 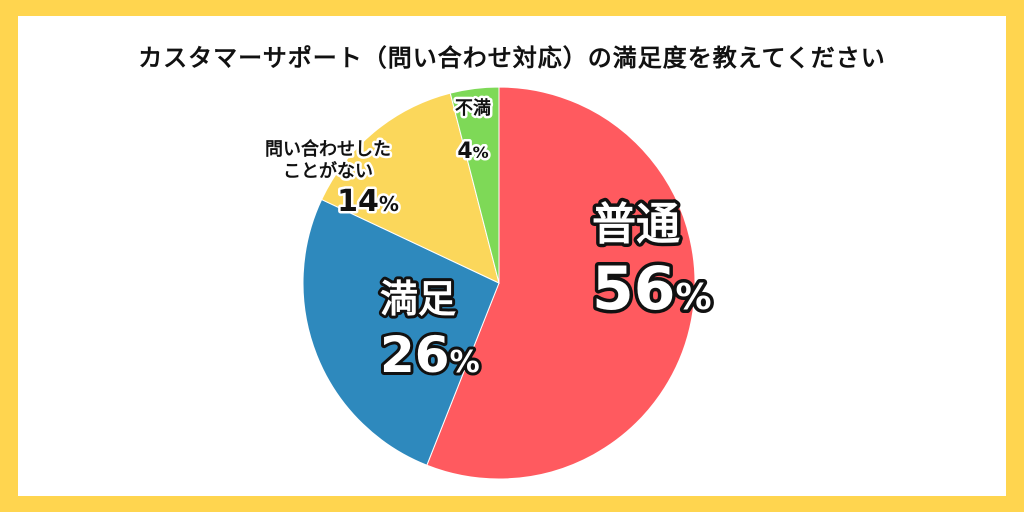 I want to click on slice-name-label-0: 普通, so click(x=636, y=224).